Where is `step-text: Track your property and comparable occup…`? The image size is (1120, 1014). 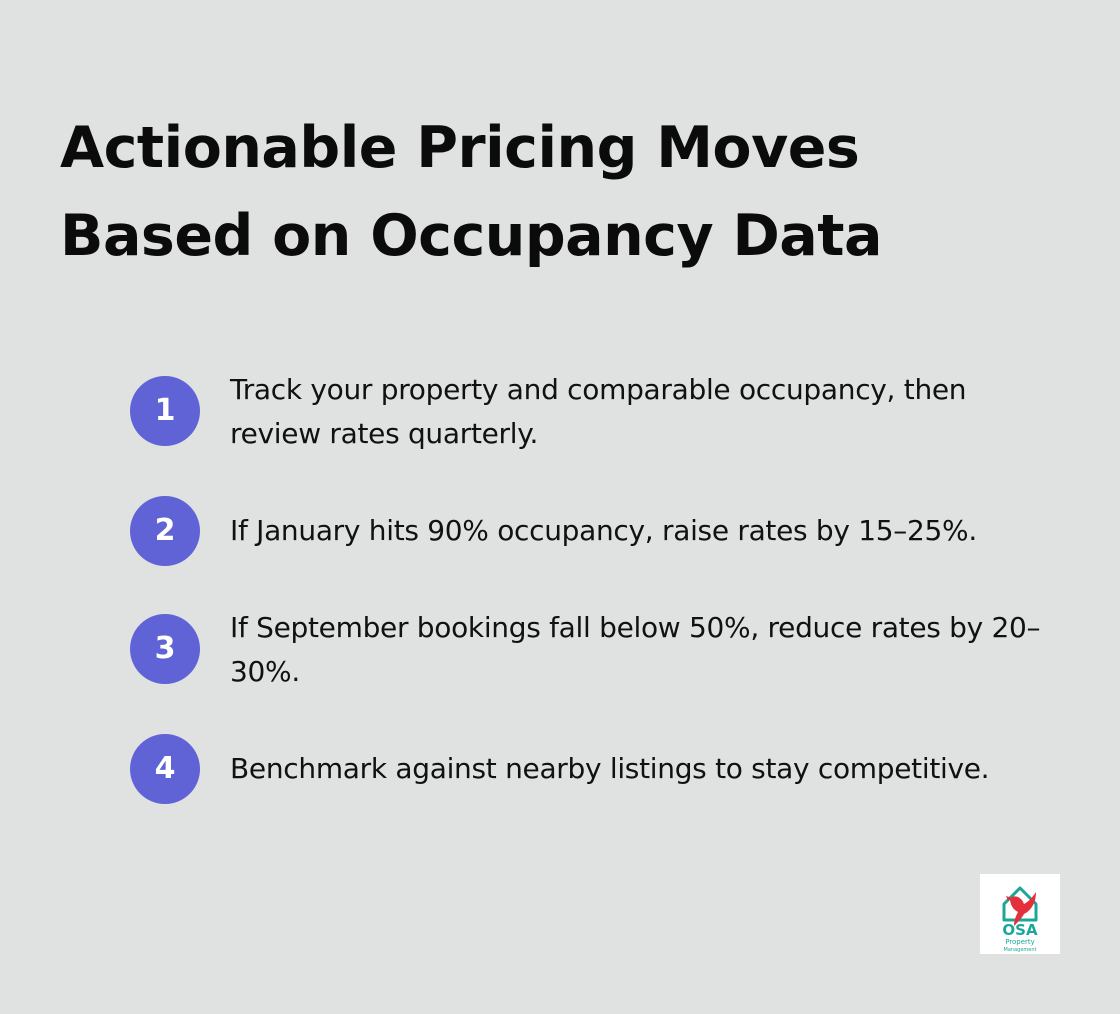
step-text: Track your property and comparable occup… is located at coordinates (598, 411).